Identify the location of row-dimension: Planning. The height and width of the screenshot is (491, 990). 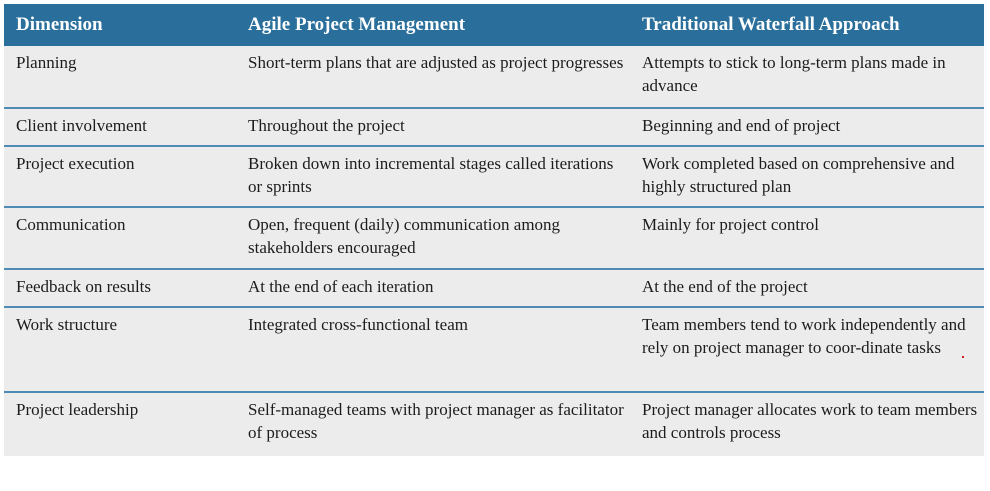
(46, 62).